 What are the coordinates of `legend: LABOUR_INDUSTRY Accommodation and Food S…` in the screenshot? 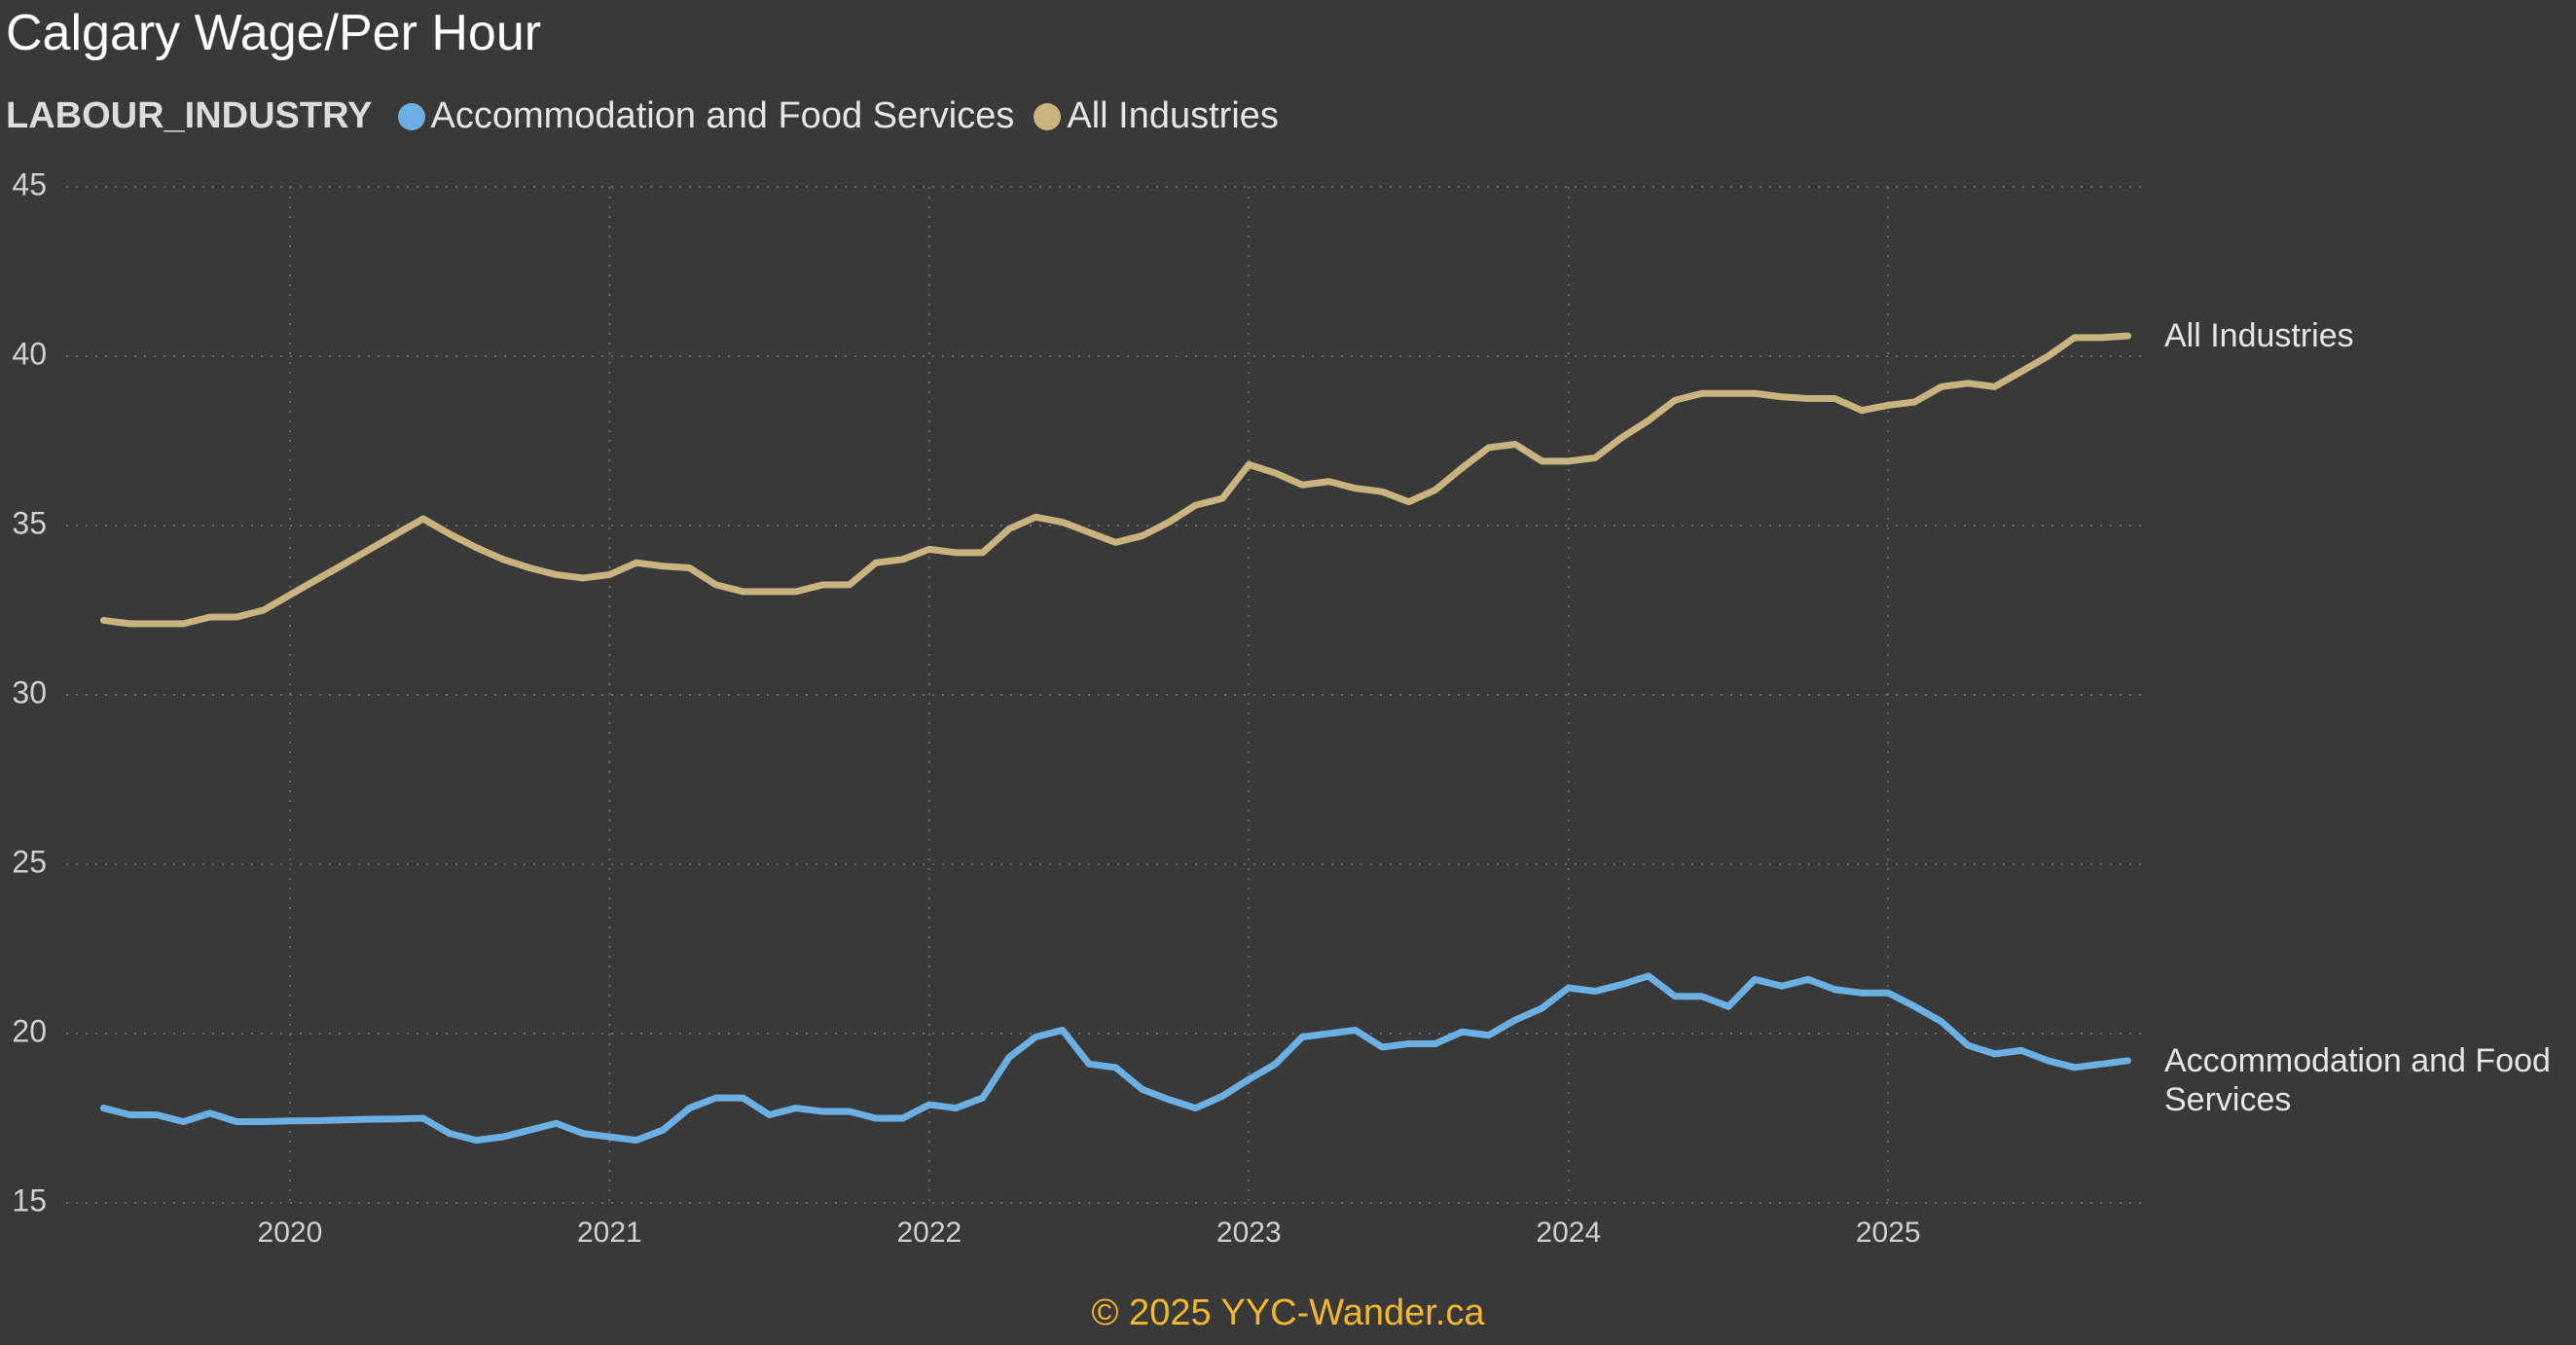 It's located at (652, 116).